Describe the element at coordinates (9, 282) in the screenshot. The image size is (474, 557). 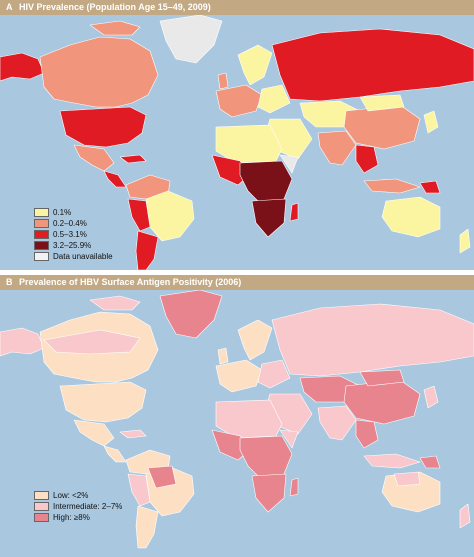
I see `panel-b-letter: B` at that location.